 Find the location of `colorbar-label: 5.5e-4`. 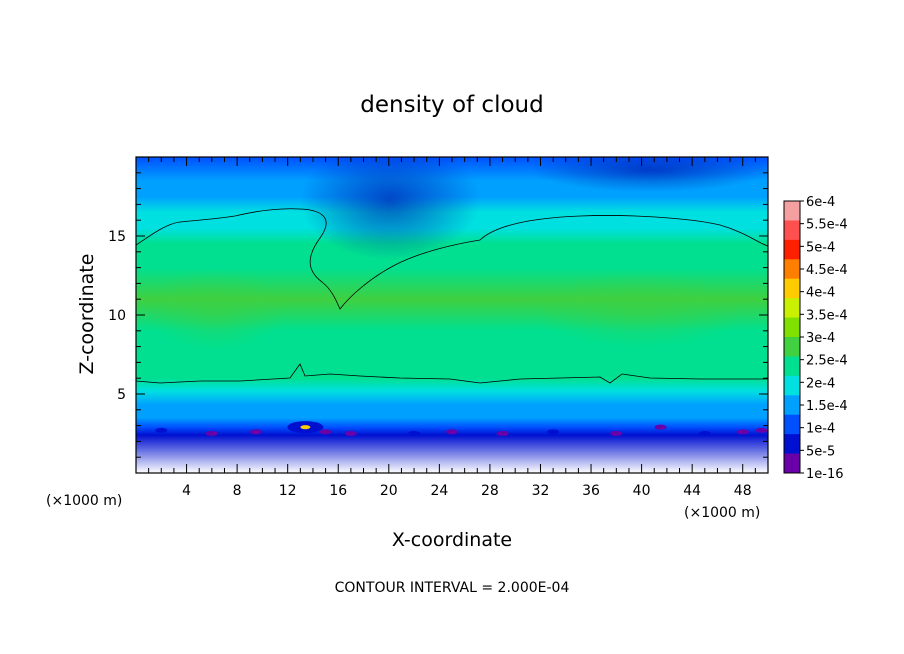

colorbar-label: 5.5e-4 is located at coordinates (827, 225).